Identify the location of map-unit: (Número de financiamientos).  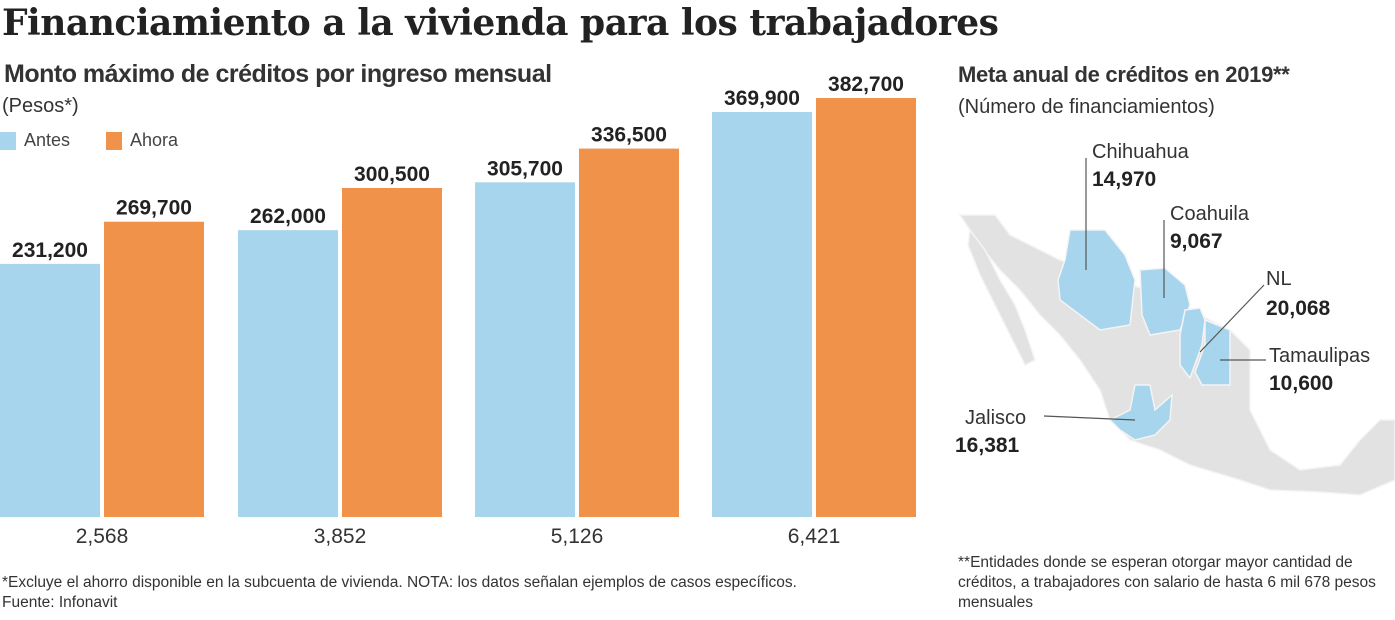
(1086, 107).